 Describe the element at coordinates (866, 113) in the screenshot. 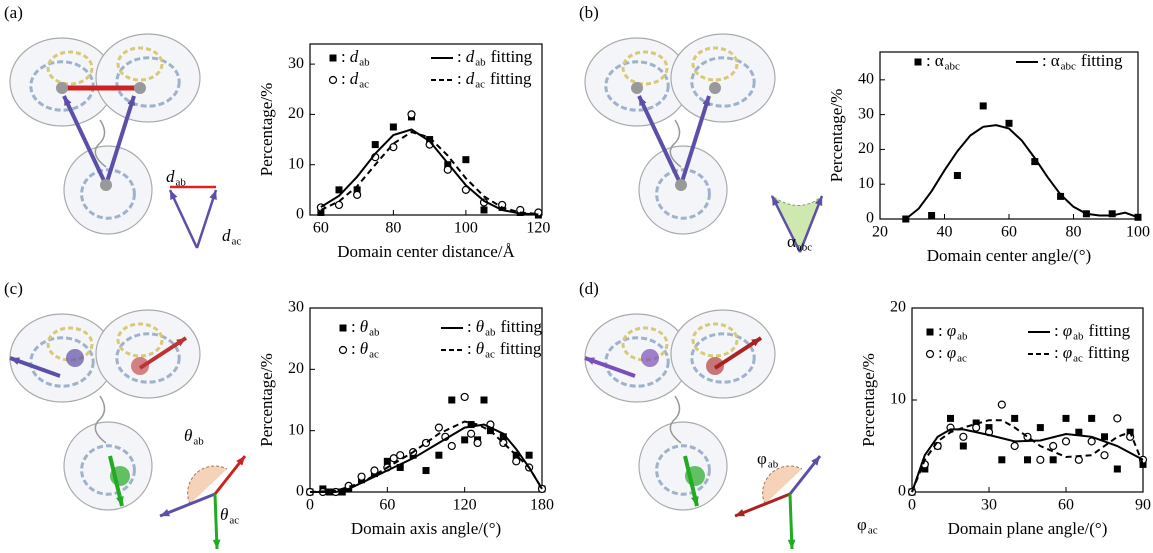

I see `y-tick-label: 30` at that location.